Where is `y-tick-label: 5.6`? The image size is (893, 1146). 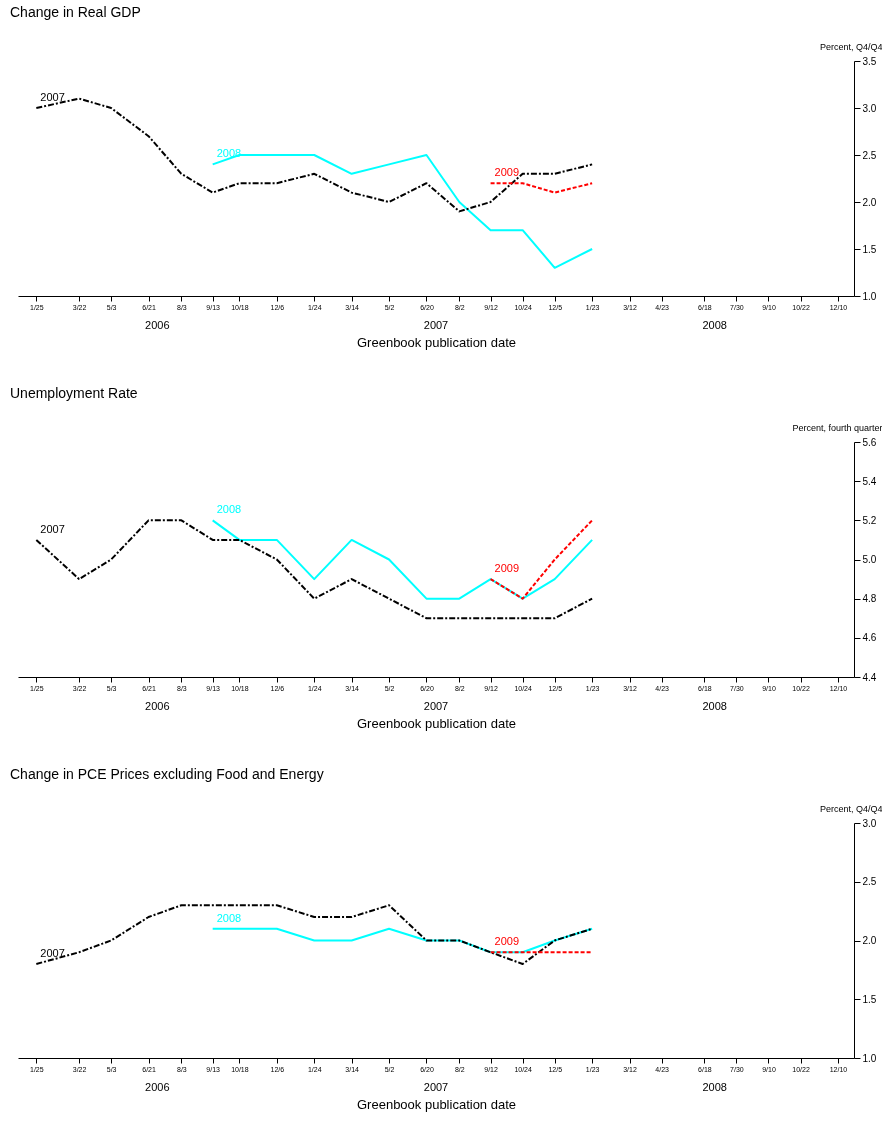 y-tick-label: 5.6 is located at coordinates (869, 442).